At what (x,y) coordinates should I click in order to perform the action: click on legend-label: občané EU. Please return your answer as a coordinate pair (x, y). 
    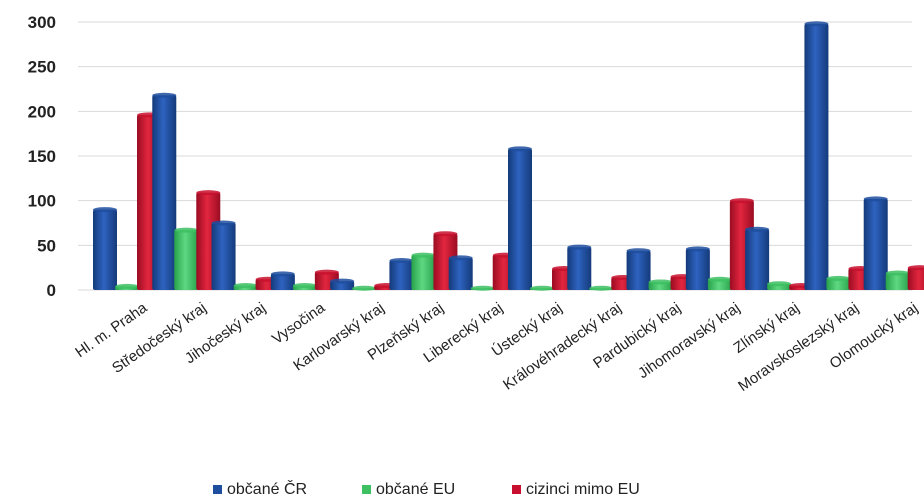
    Looking at the image, I should click on (415, 489).